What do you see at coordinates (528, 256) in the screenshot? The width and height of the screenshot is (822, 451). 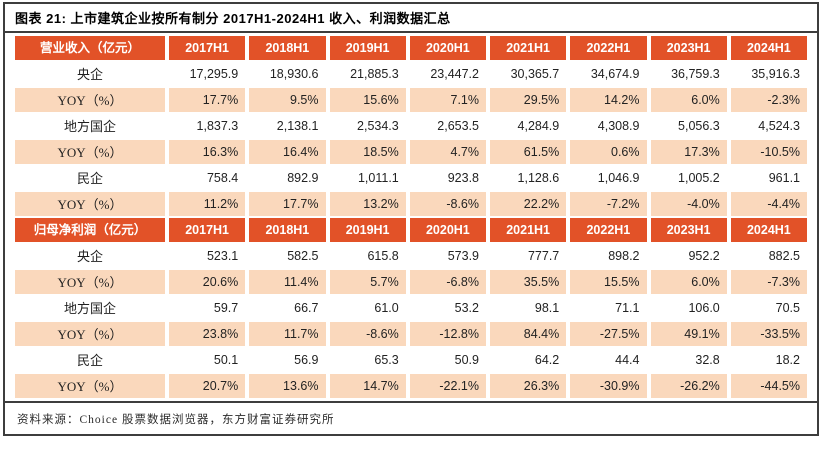 I see `data-cell: 777.7` at bounding box center [528, 256].